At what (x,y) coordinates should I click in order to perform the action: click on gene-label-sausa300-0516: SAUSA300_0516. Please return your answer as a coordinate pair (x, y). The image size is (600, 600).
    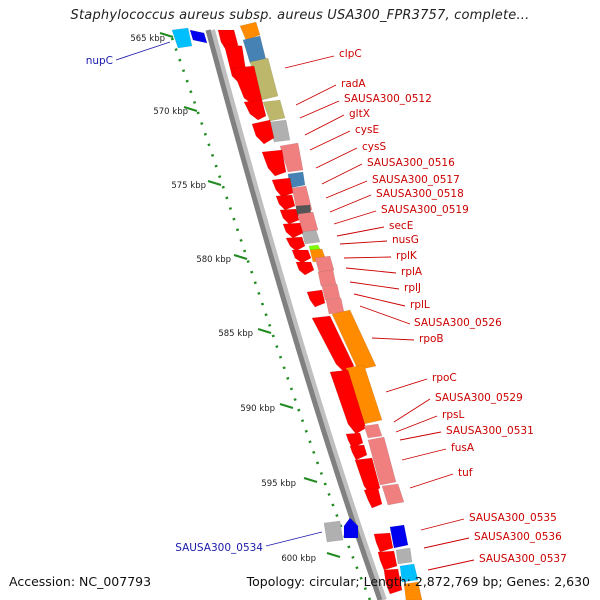
    Looking at the image, I should click on (411, 163).